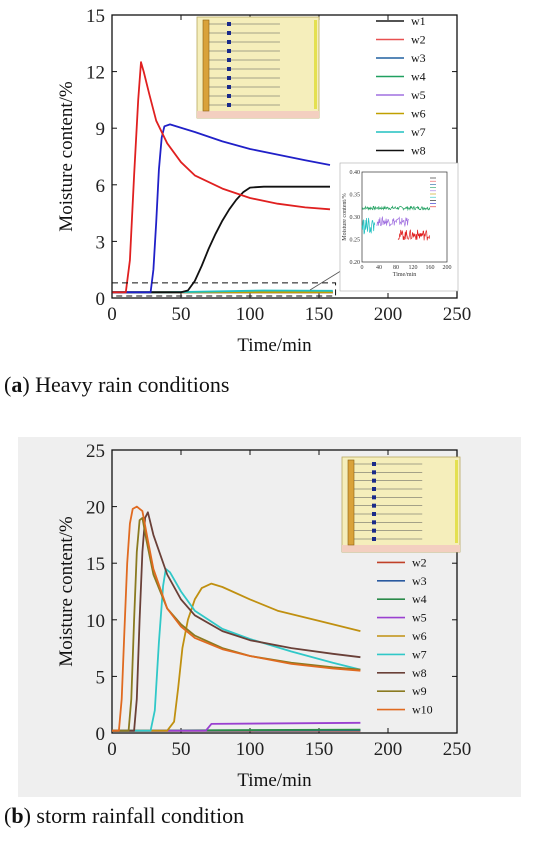 The image size is (550, 841). I want to click on y-tick-label: 6, so click(101, 186).